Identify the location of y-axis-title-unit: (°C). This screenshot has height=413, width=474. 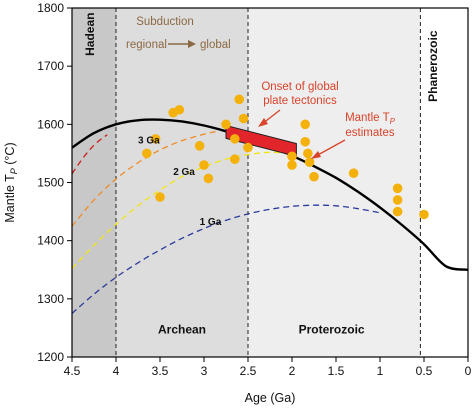
(10, 155).